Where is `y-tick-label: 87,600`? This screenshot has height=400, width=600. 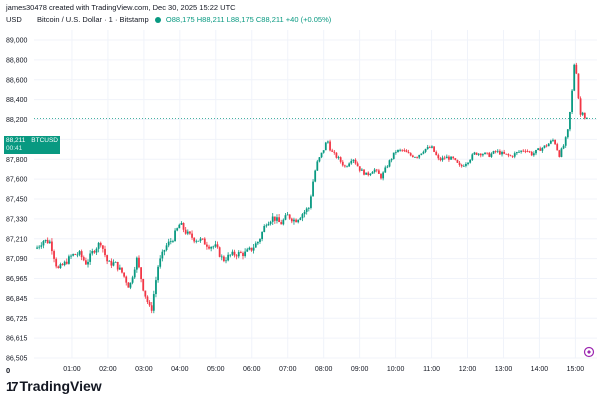
y-tick-label: 87,600 is located at coordinates (17, 180).